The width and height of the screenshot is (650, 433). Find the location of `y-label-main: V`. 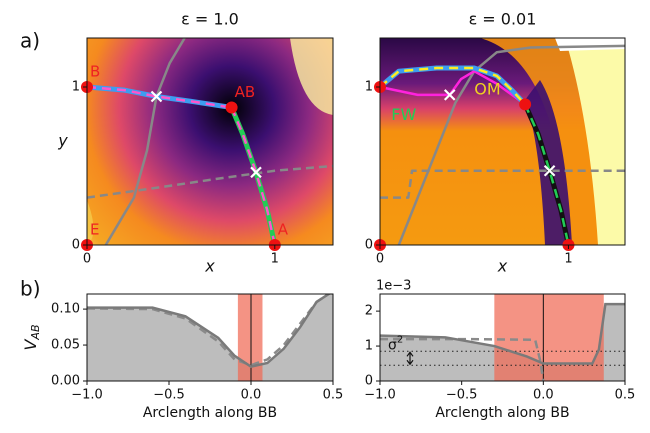

y-label-main: V is located at coordinates (30, 345).